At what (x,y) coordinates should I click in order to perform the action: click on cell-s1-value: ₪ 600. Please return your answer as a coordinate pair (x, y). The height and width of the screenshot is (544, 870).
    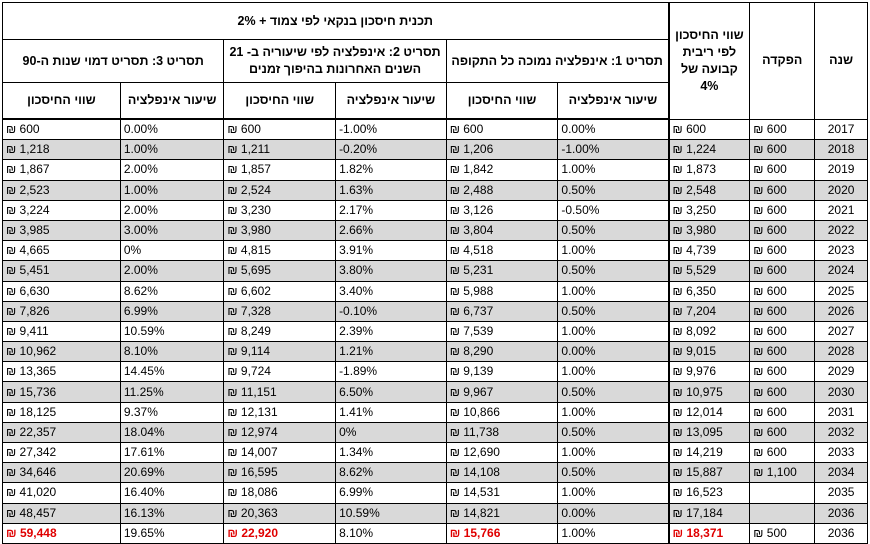
    Looking at the image, I should click on (502, 129).